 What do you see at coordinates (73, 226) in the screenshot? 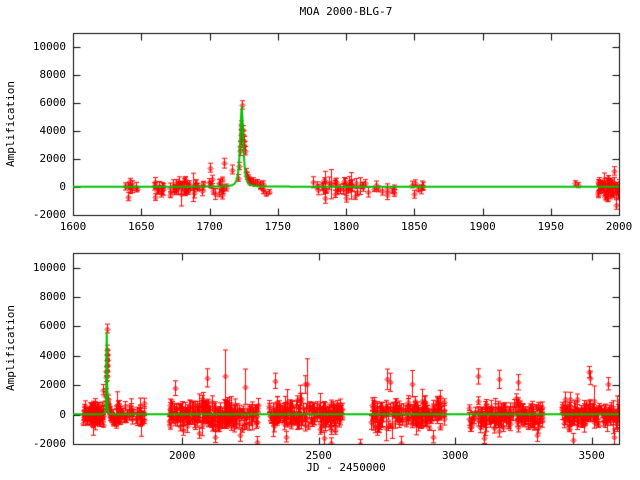
I see `x-tick-label: 1600` at bounding box center [73, 226].